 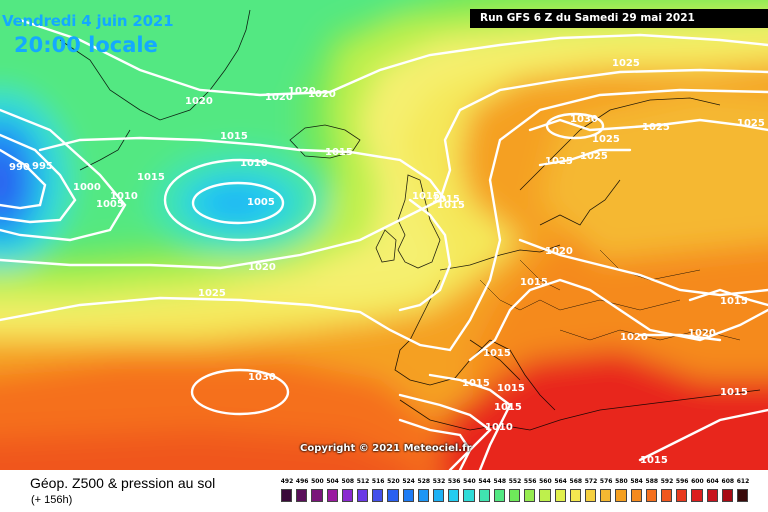 I want to click on color-scale-label: 532, so click(x=439, y=481).